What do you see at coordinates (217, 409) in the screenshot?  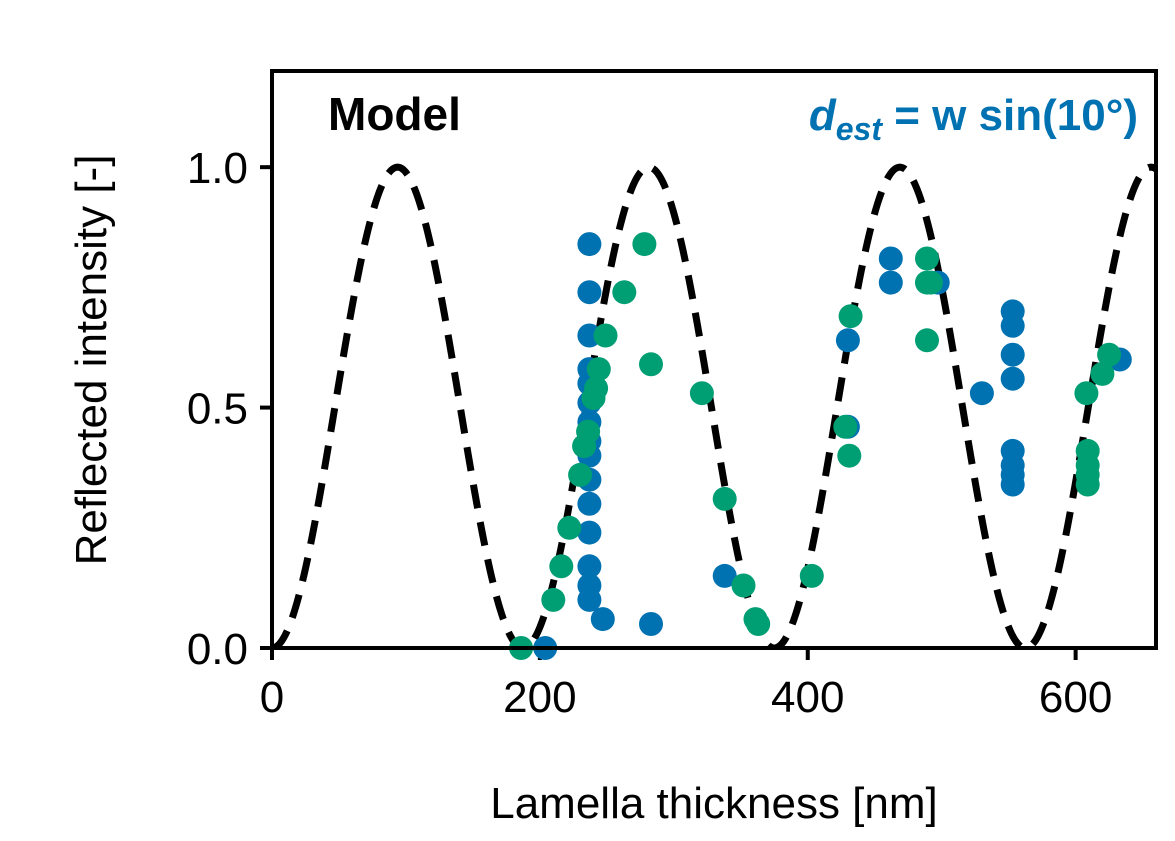 I see `y-tick-label: 0.5` at bounding box center [217, 409].